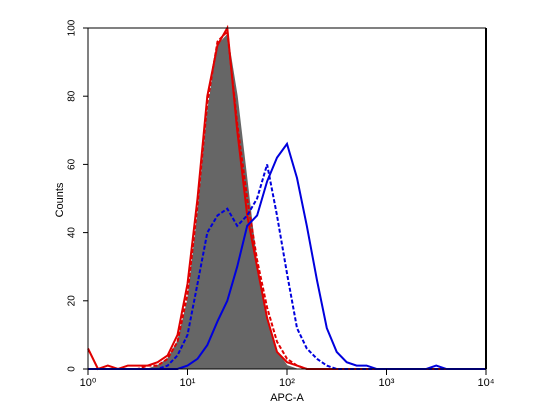 The width and height of the screenshot is (560, 420). What do you see at coordinates (72, 27) in the screenshot?
I see `y-tick-label: 100` at bounding box center [72, 27].